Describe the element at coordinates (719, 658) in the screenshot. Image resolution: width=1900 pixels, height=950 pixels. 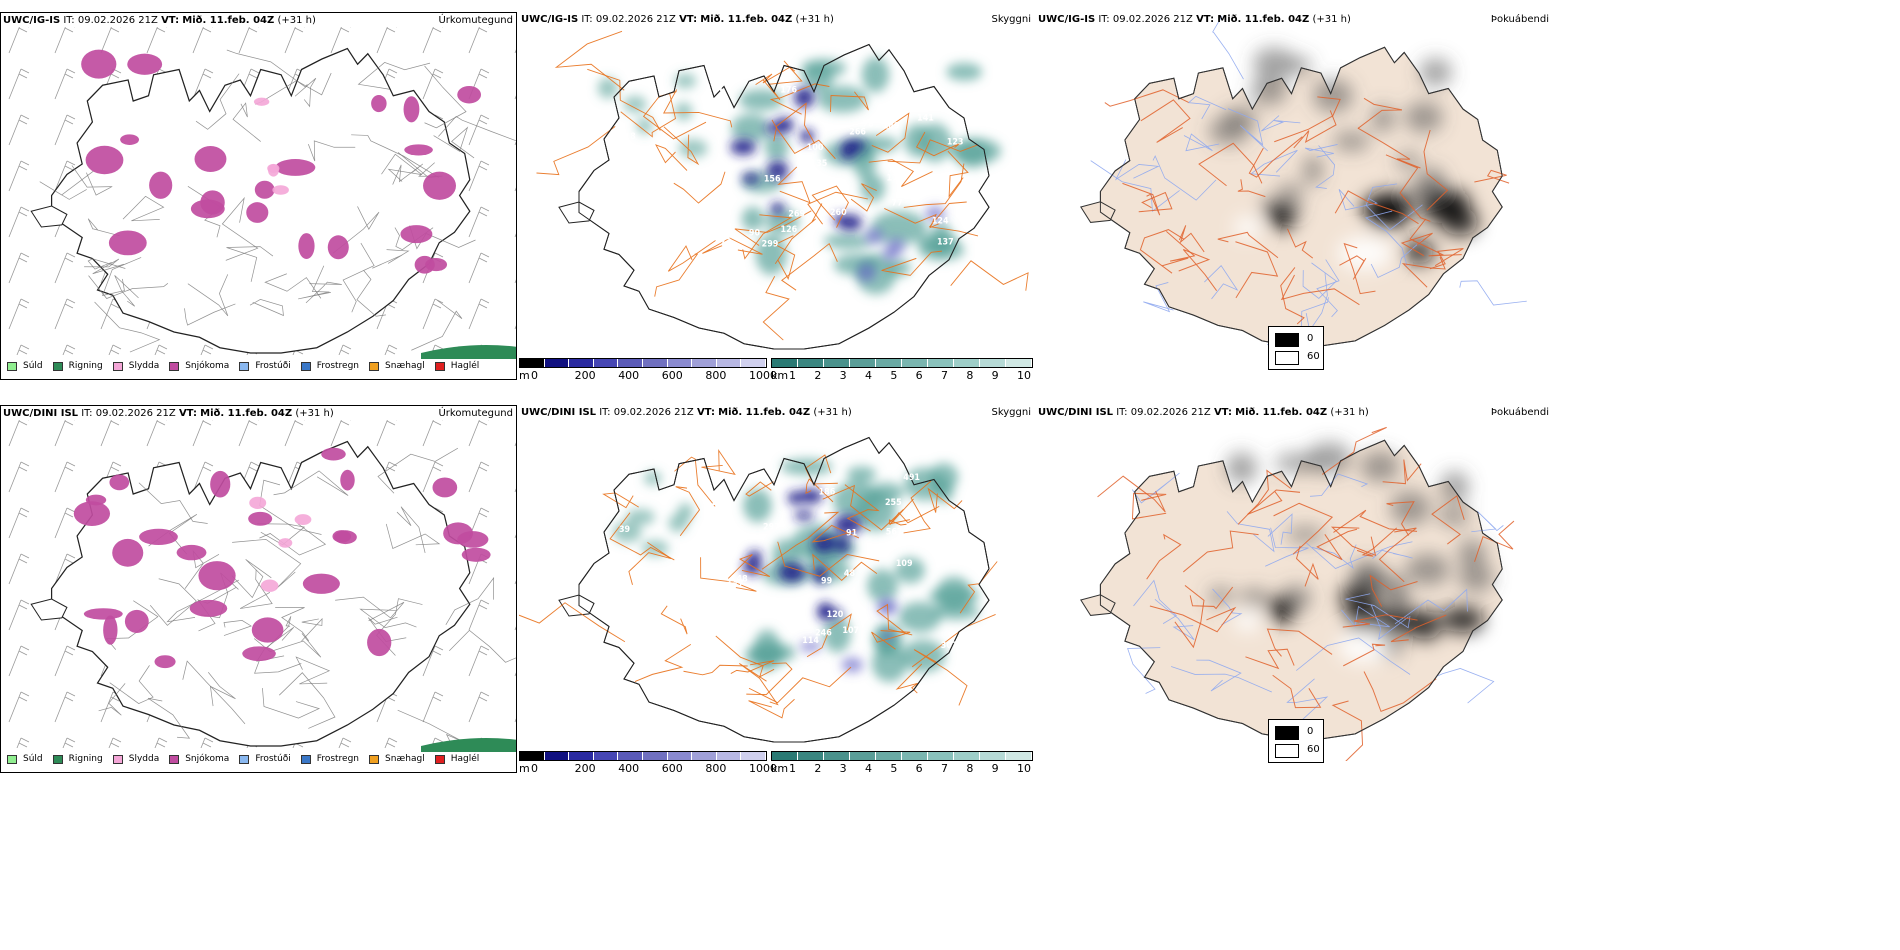
I see `cloud-base-label: 74` at that location.